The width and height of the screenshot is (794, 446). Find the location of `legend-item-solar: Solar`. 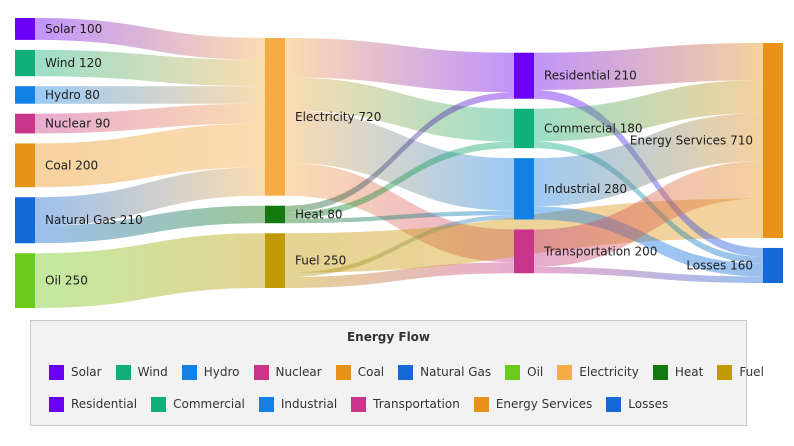

legend-item-solar: Solar is located at coordinates (75, 372).